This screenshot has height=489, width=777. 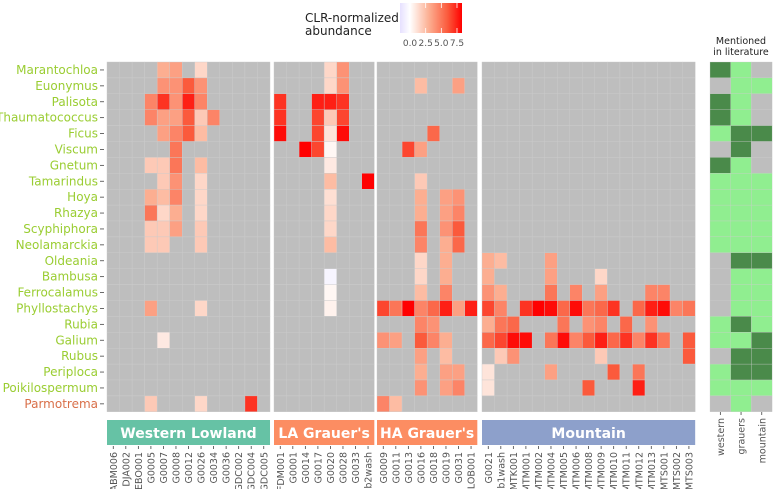 I want to click on column-label: G0005, so click(x=151, y=468).